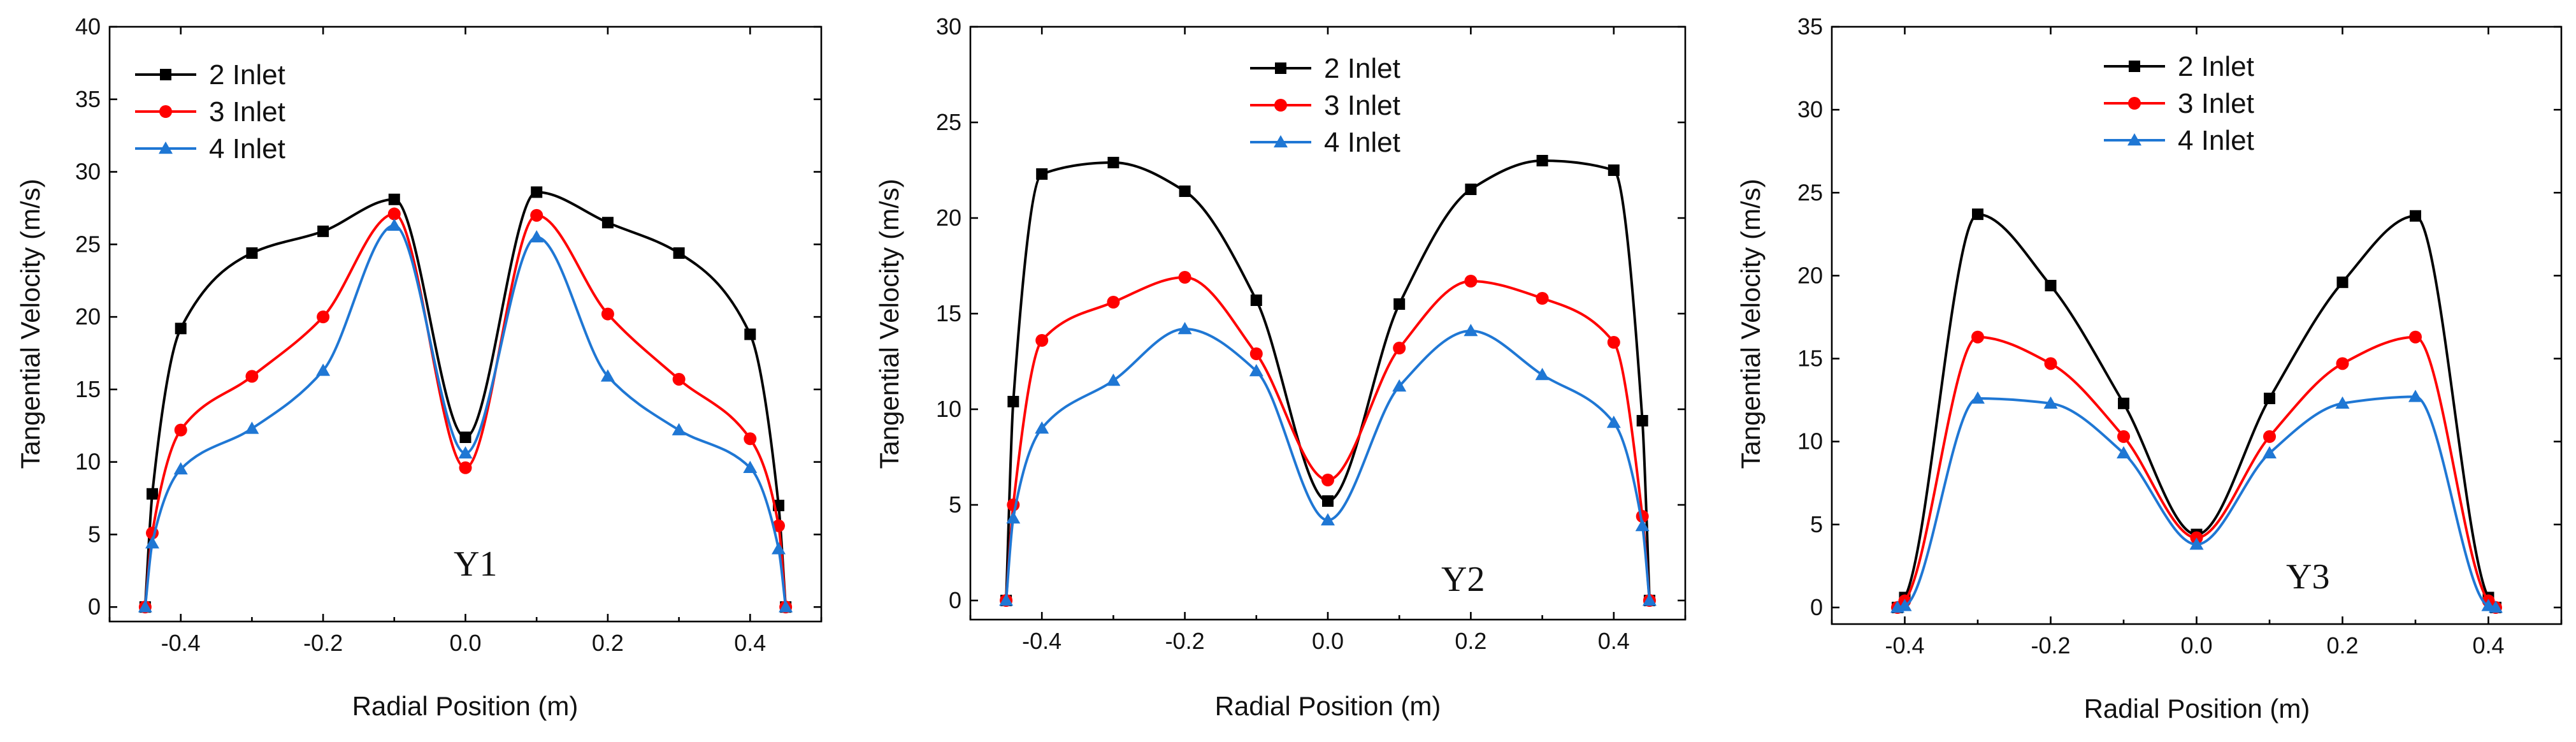 The image size is (2576, 742). Describe the element at coordinates (88, 99) in the screenshot. I see `y-tick-label: 35` at that location.